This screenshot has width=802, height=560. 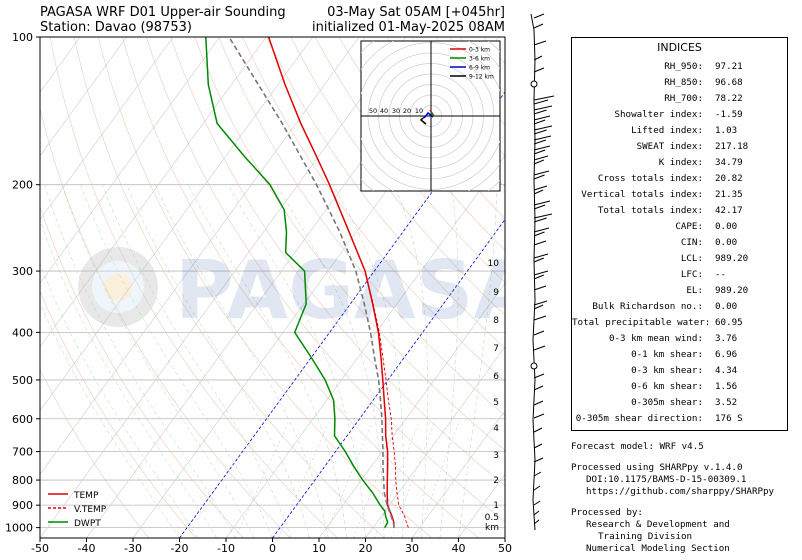 What do you see at coordinates (658, 548) in the screenshot?
I see `org-line-3: Numerical Modeling Section` at bounding box center [658, 548].